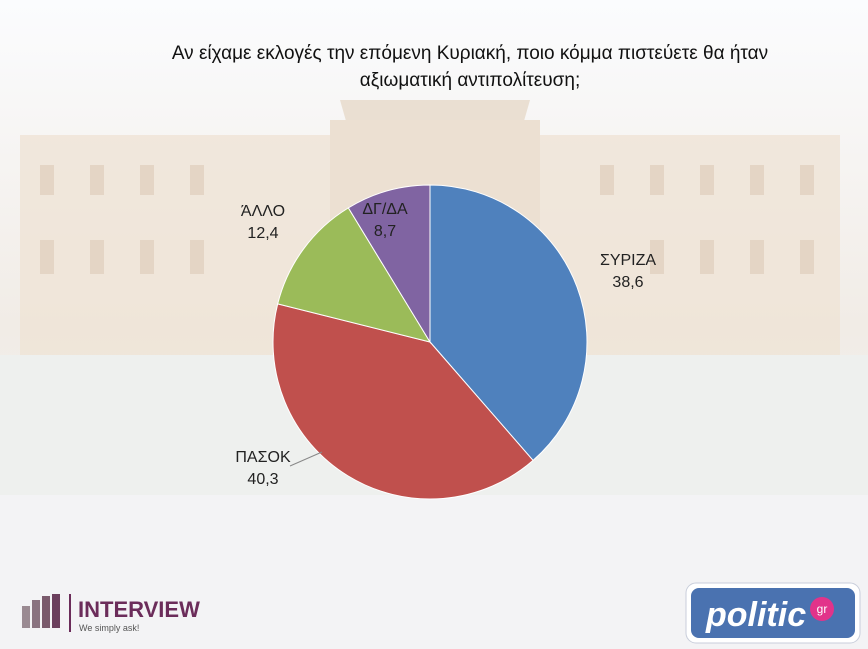  Describe the element at coordinates (262, 479) in the screenshot. I see `slice-value: 40,3` at that location.